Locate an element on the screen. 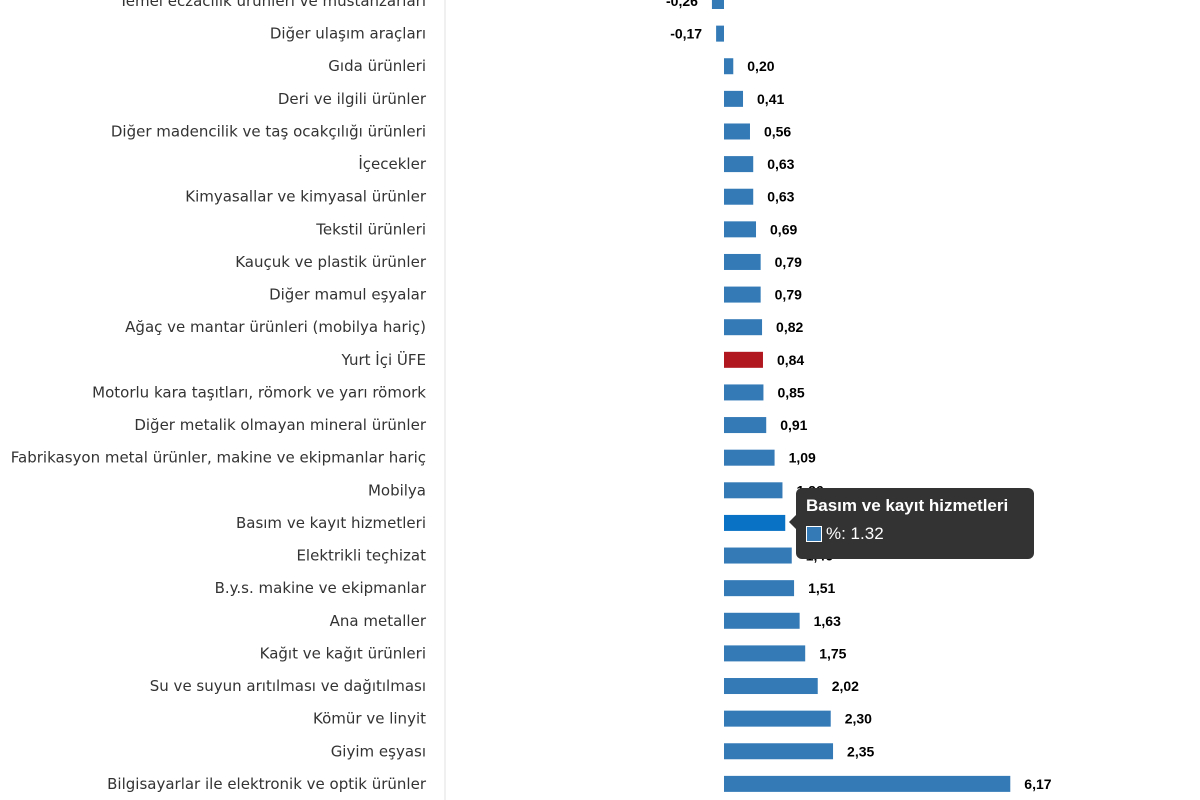 The image size is (1200, 800). category-label: Diğer metalik olmayan mineral ürünler is located at coordinates (280, 425).